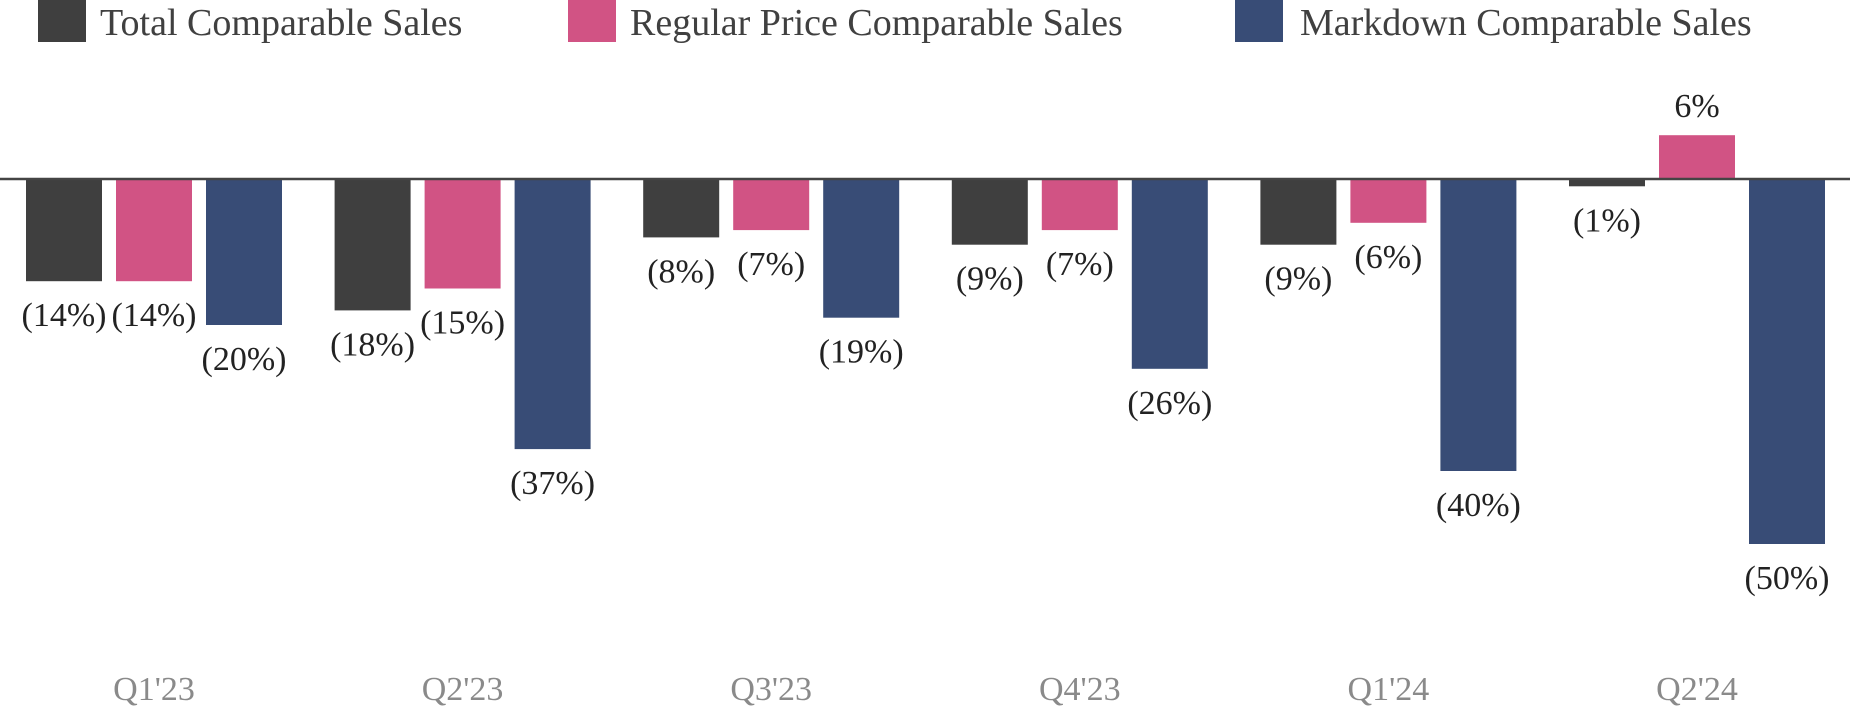 This screenshot has width=1850, height=716. Describe the element at coordinates (1607, 220) in the screenshot. I see `data-label: (1%)` at that location.